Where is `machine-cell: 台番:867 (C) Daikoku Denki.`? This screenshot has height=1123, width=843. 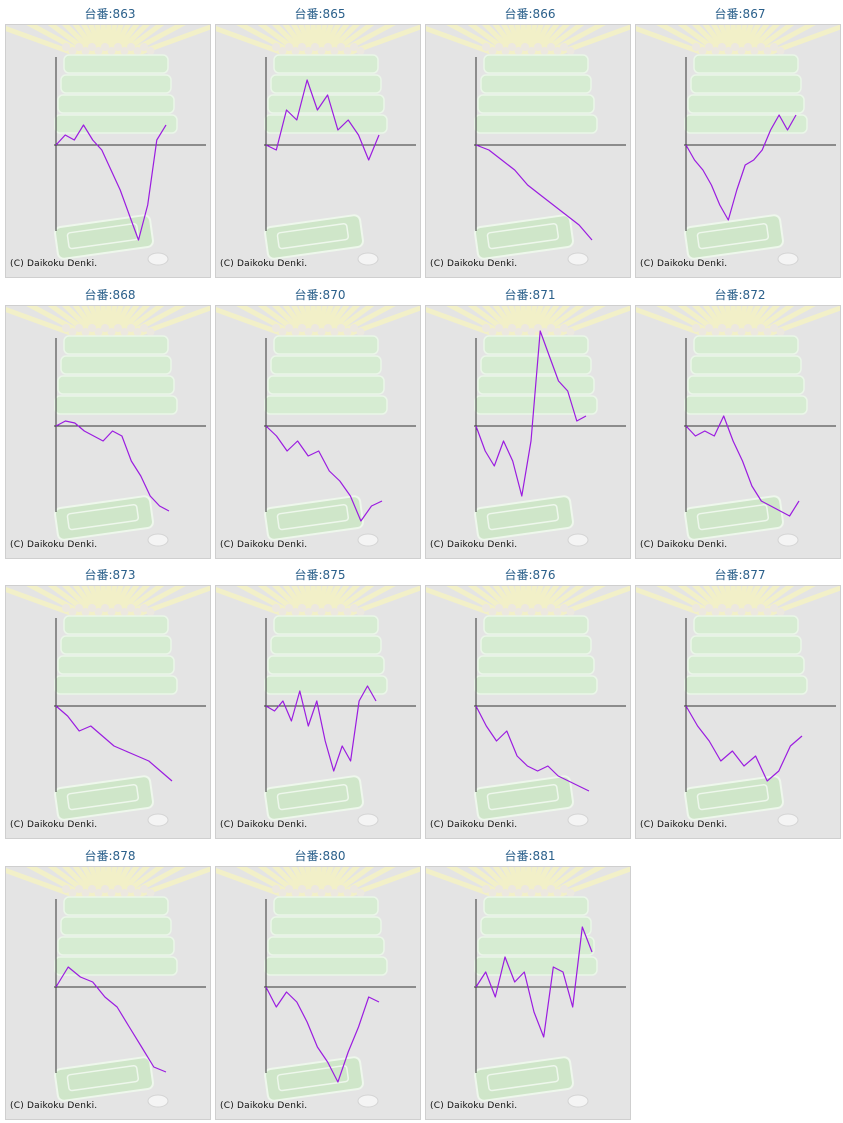
machine-cell: 台番:867 (C) Daikoku Denki. is located at coordinates (739, 140).